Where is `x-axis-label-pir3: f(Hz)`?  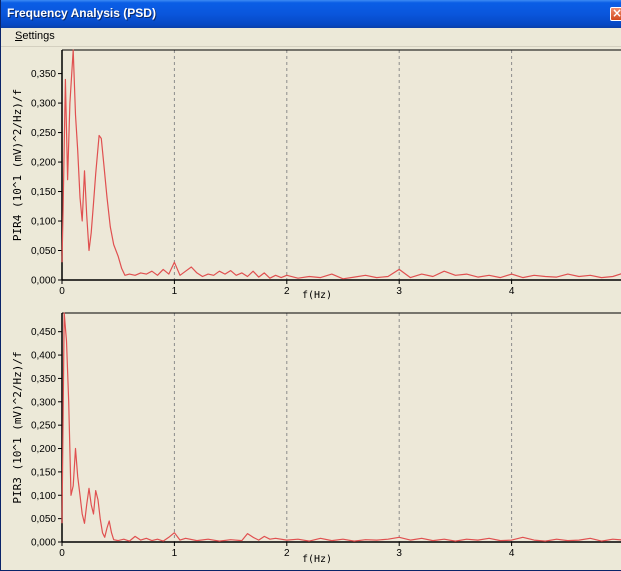 x-axis-label-pir3: f(Hz) is located at coordinates (317, 559).